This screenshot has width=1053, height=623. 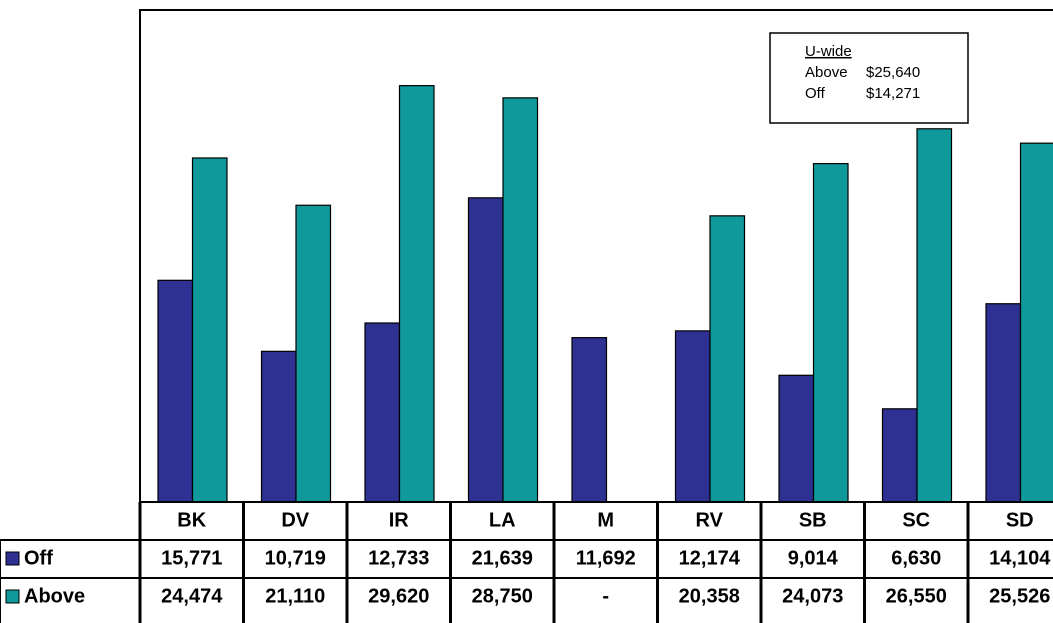 I want to click on x-tick-label: IR, so click(x=399, y=520).